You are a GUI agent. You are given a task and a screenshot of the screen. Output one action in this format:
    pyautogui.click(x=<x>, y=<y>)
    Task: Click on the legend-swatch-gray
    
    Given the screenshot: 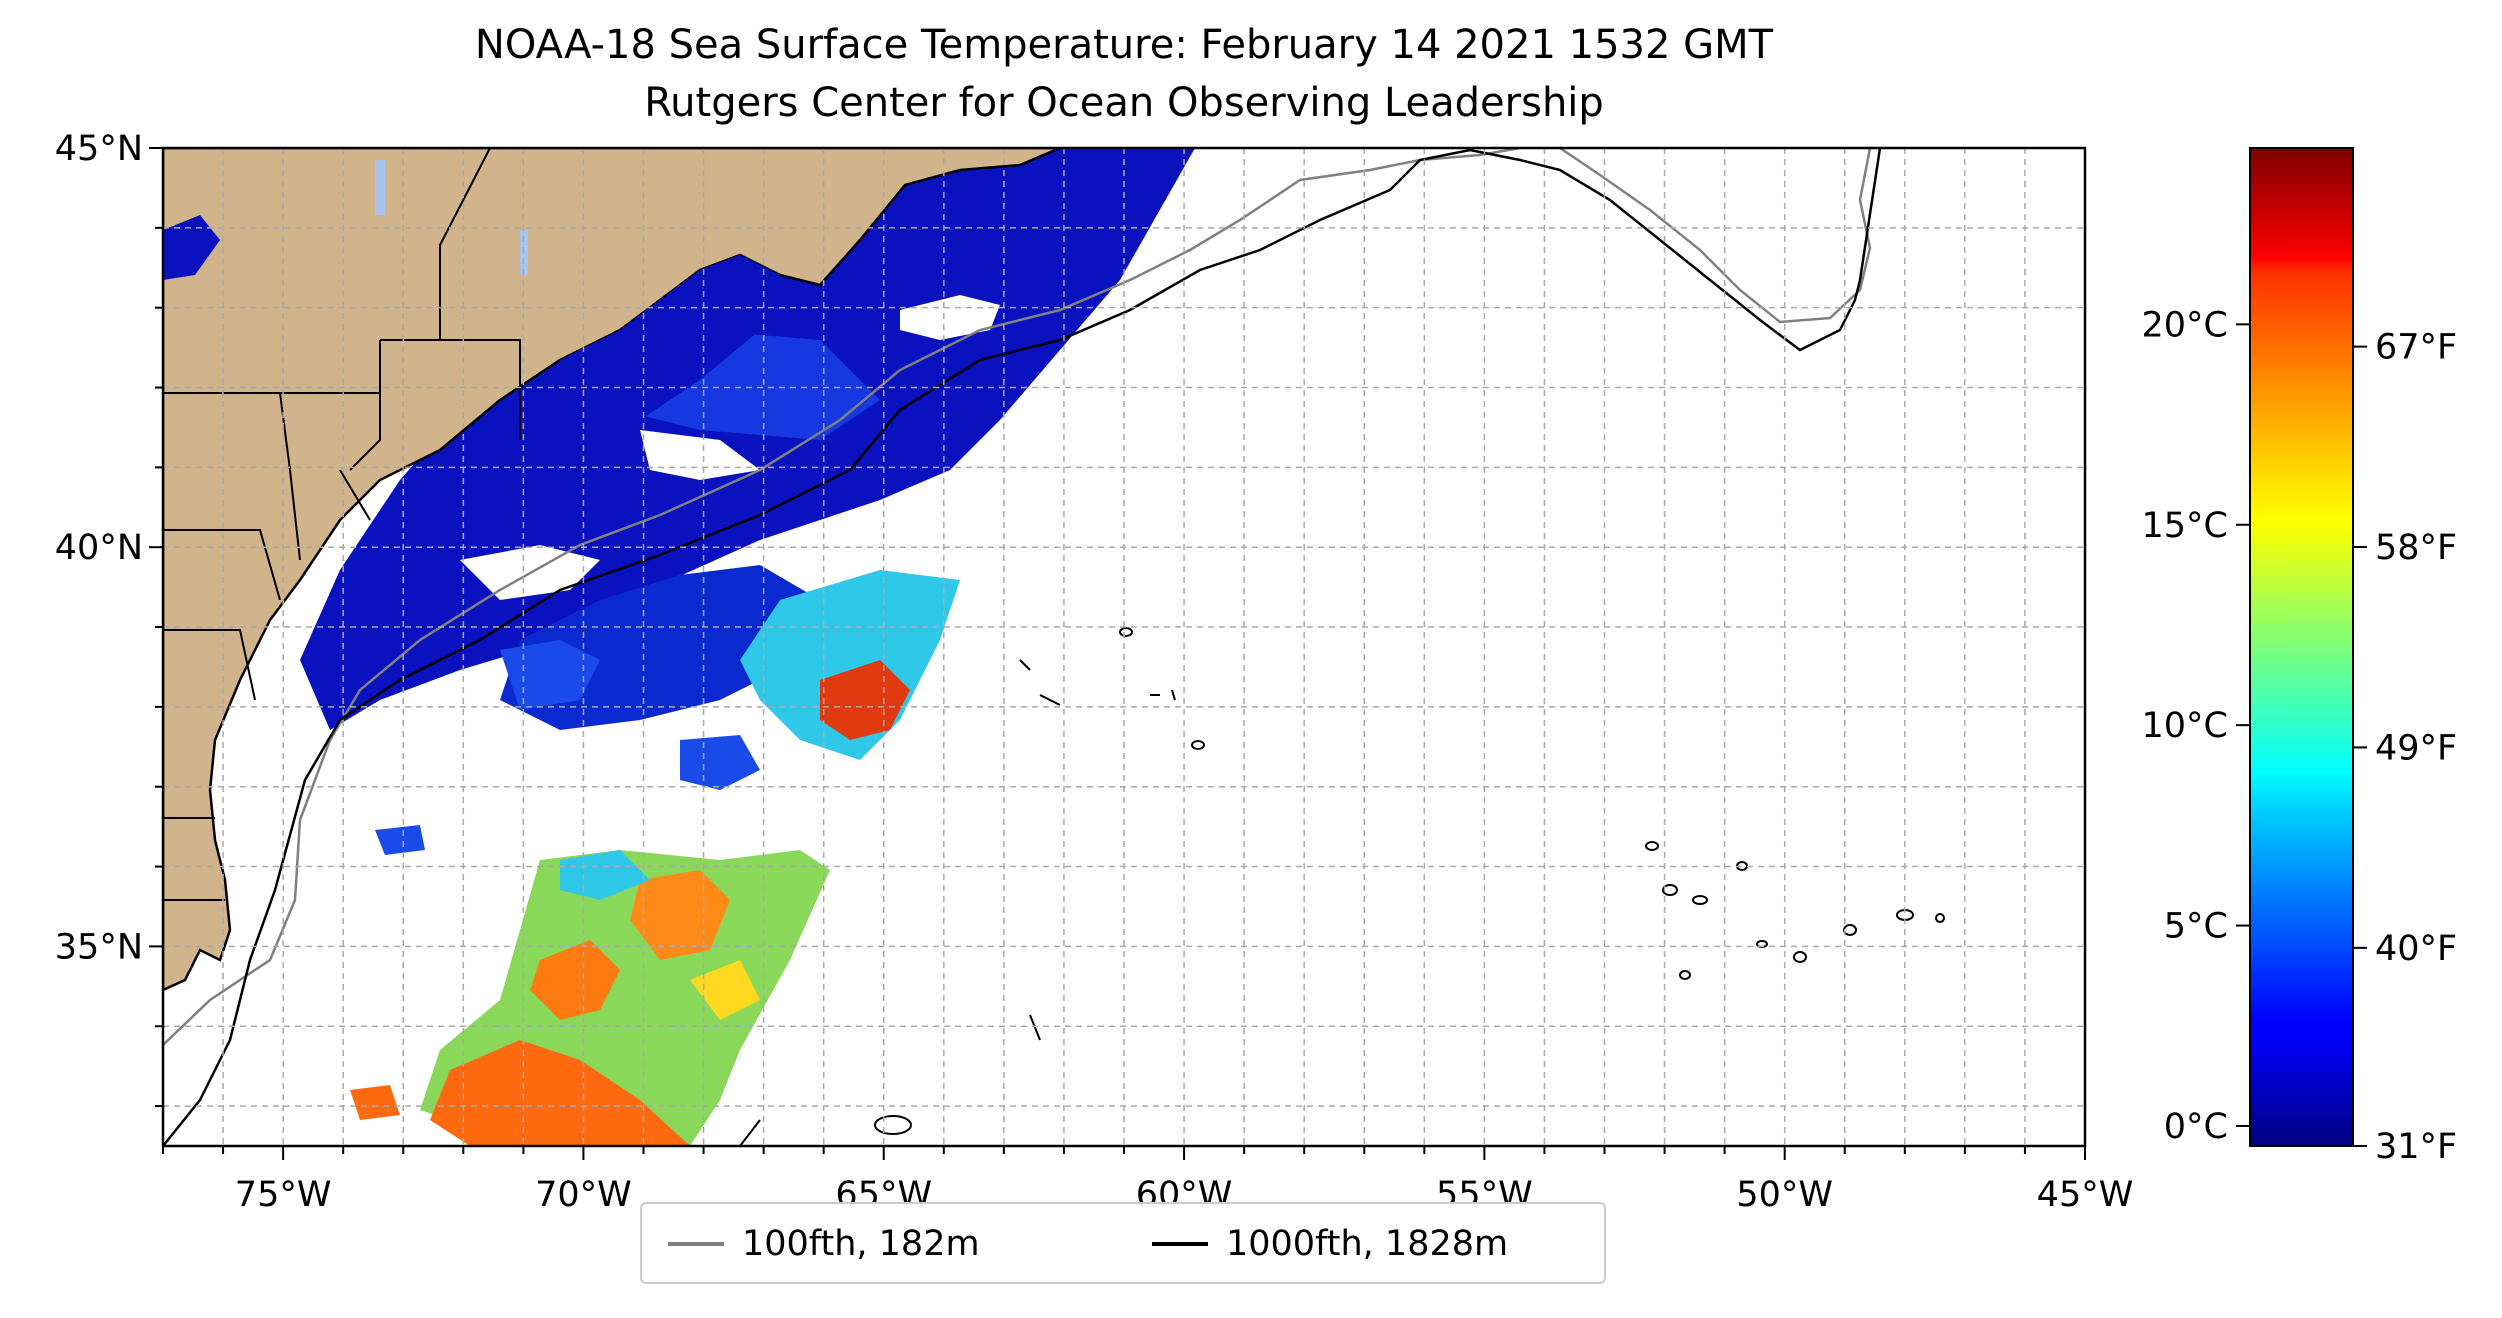 What is the action you would take?
    pyautogui.click(x=696, y=1244)
    